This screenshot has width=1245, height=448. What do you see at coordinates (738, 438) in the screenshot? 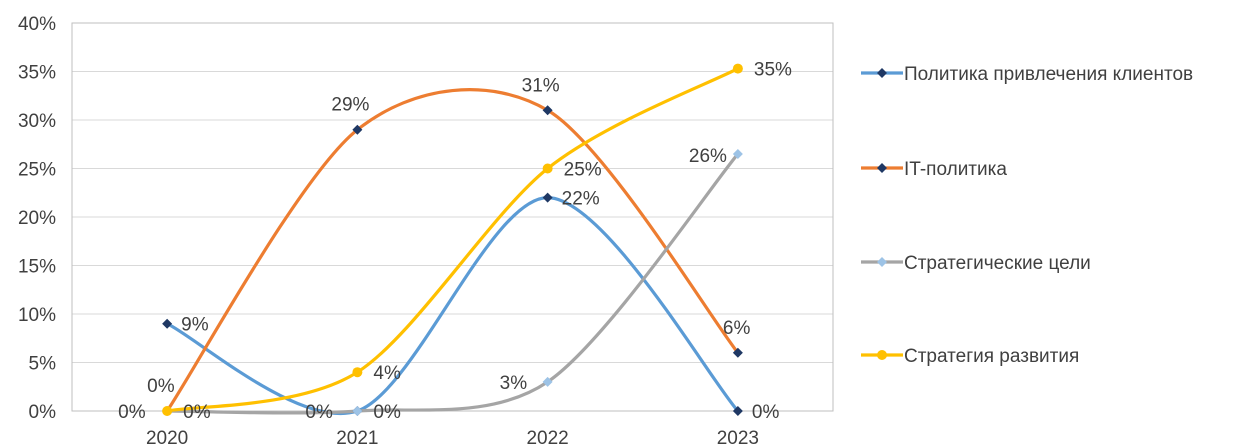
I see `x-tick-label: 2023` at bounding box center [738, 438].